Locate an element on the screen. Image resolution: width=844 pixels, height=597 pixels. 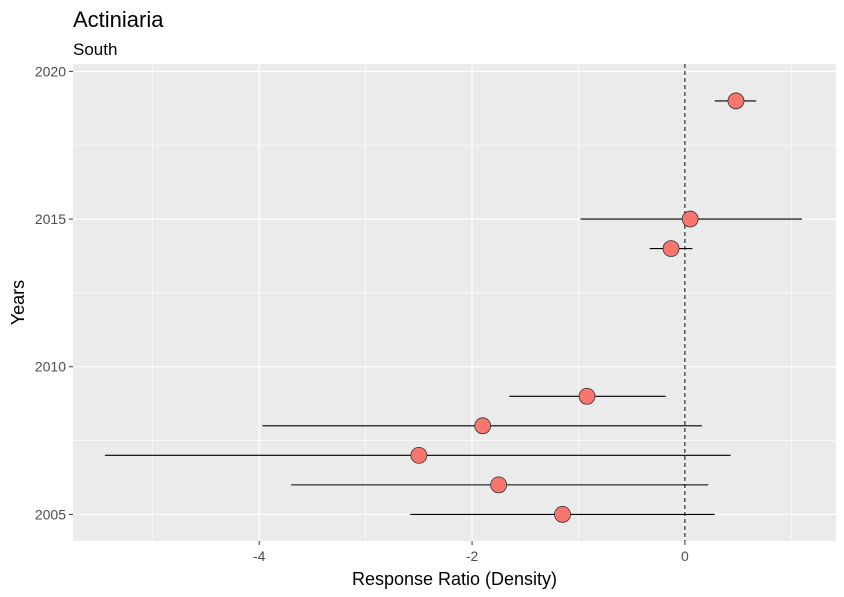
x-axis-title: Response Ratio (Density) is located at coordinates (454, 579).